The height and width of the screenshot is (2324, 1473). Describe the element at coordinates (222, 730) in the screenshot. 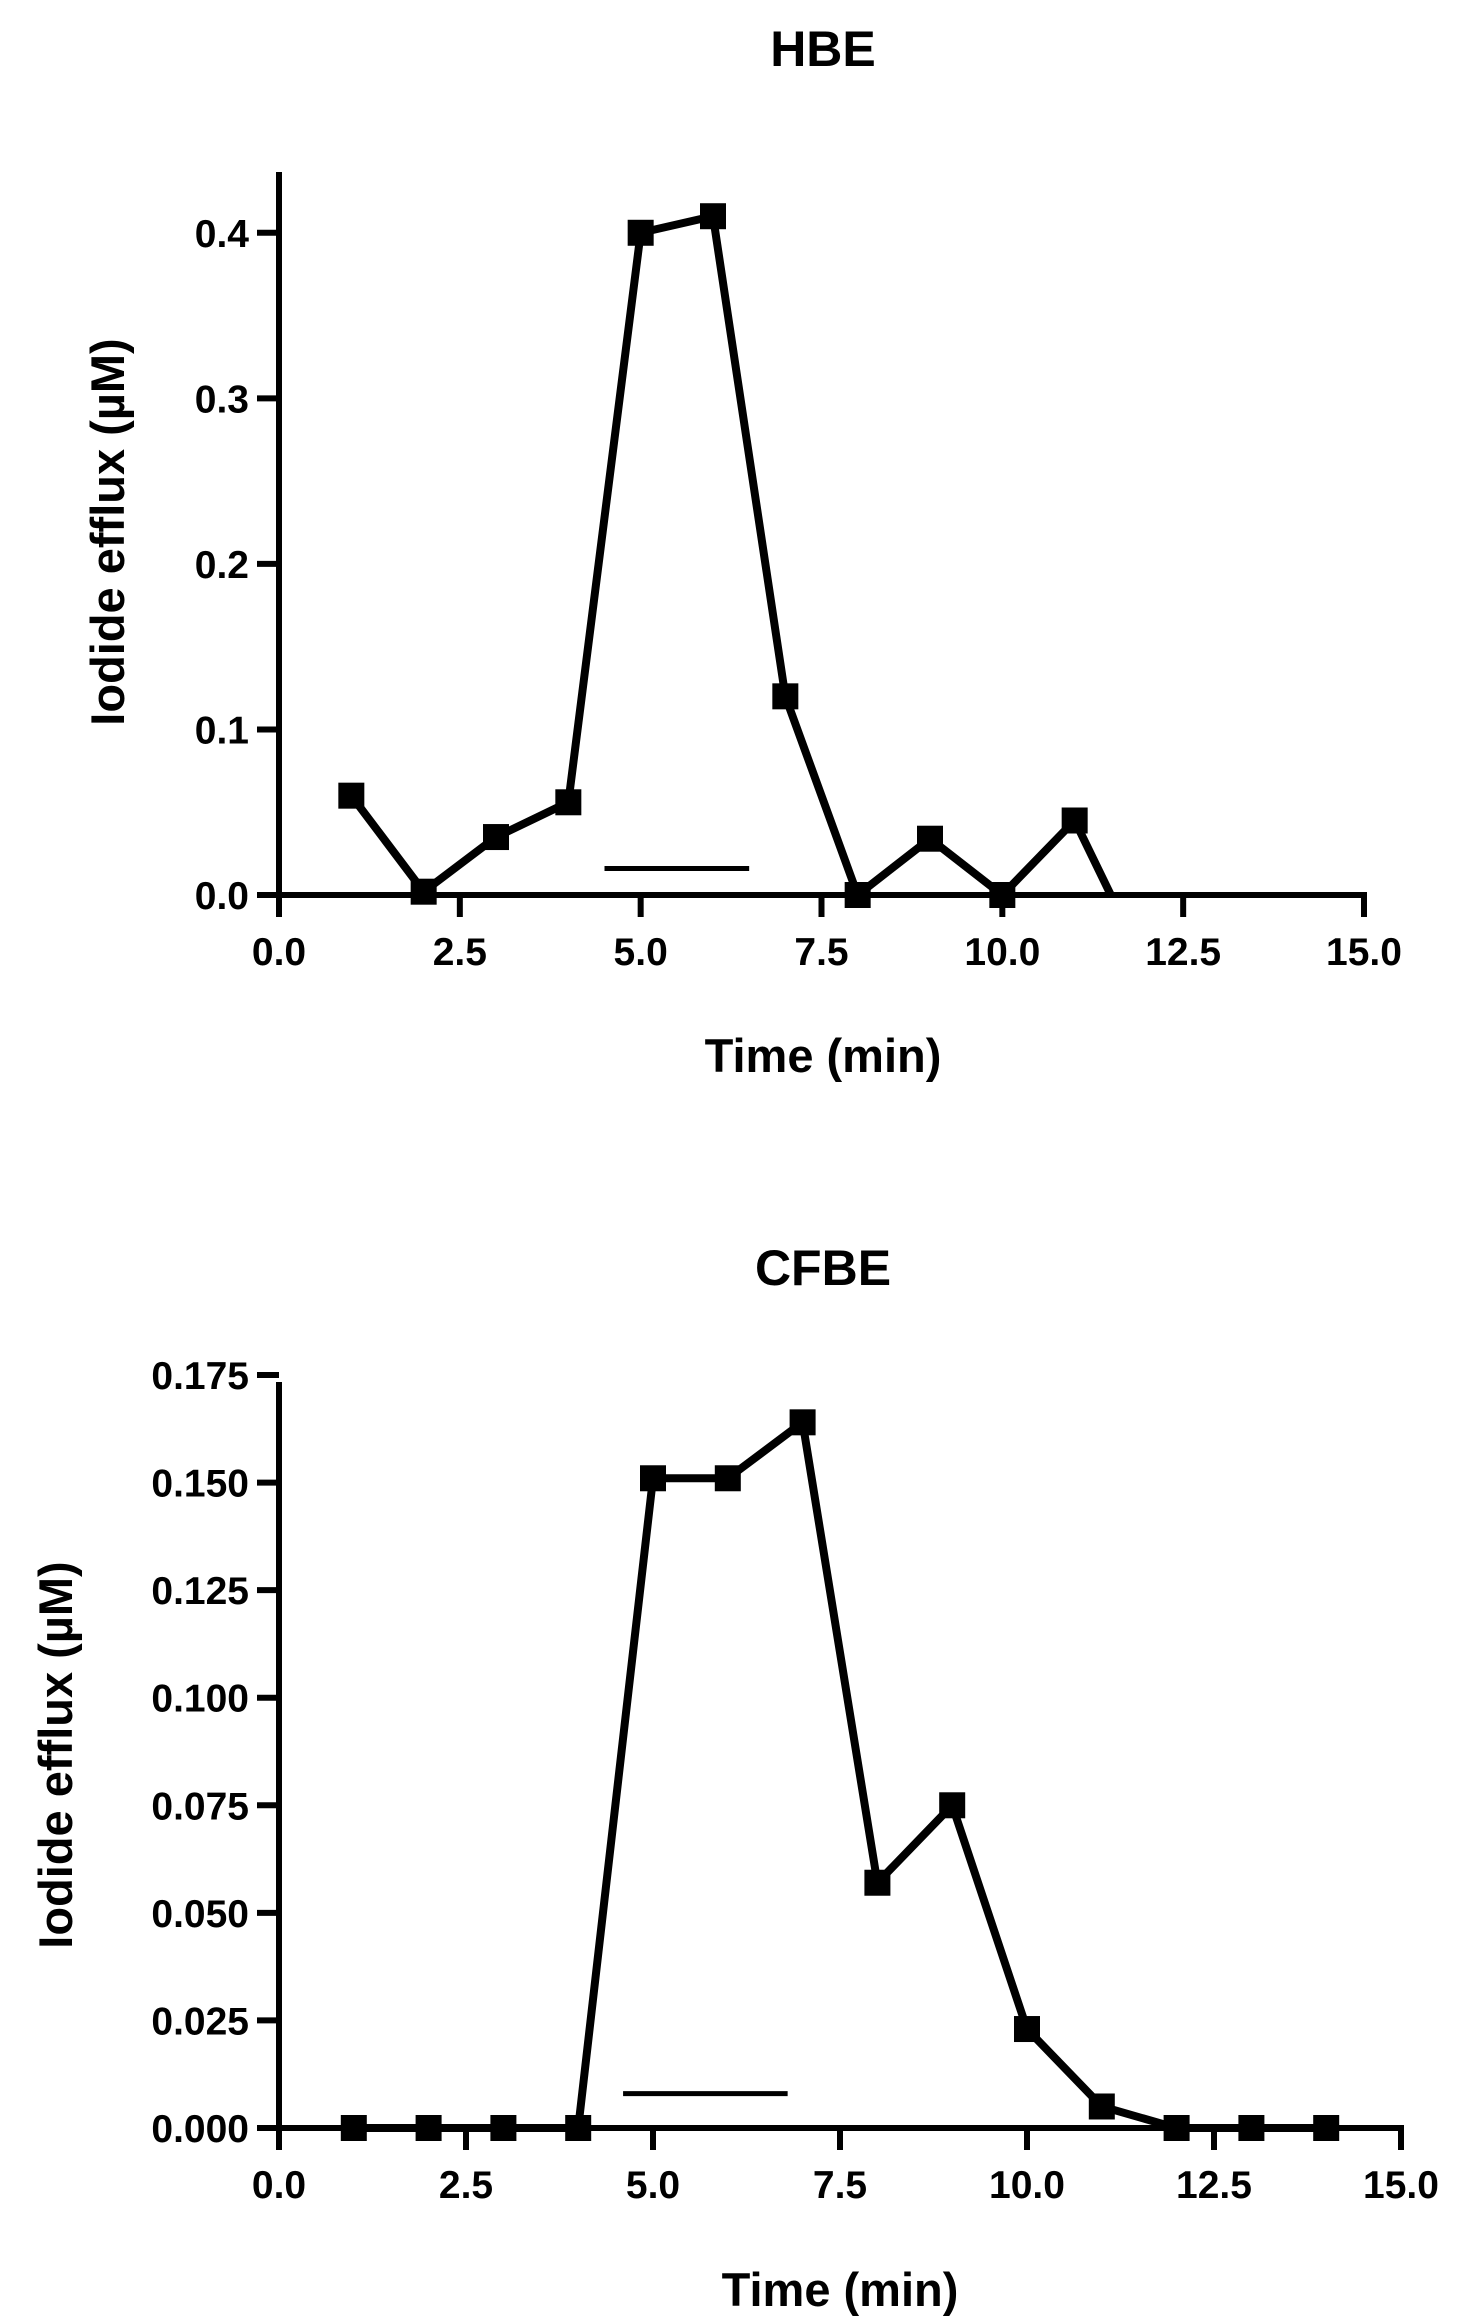

I see `y-tick-label: 0.1` at that location.